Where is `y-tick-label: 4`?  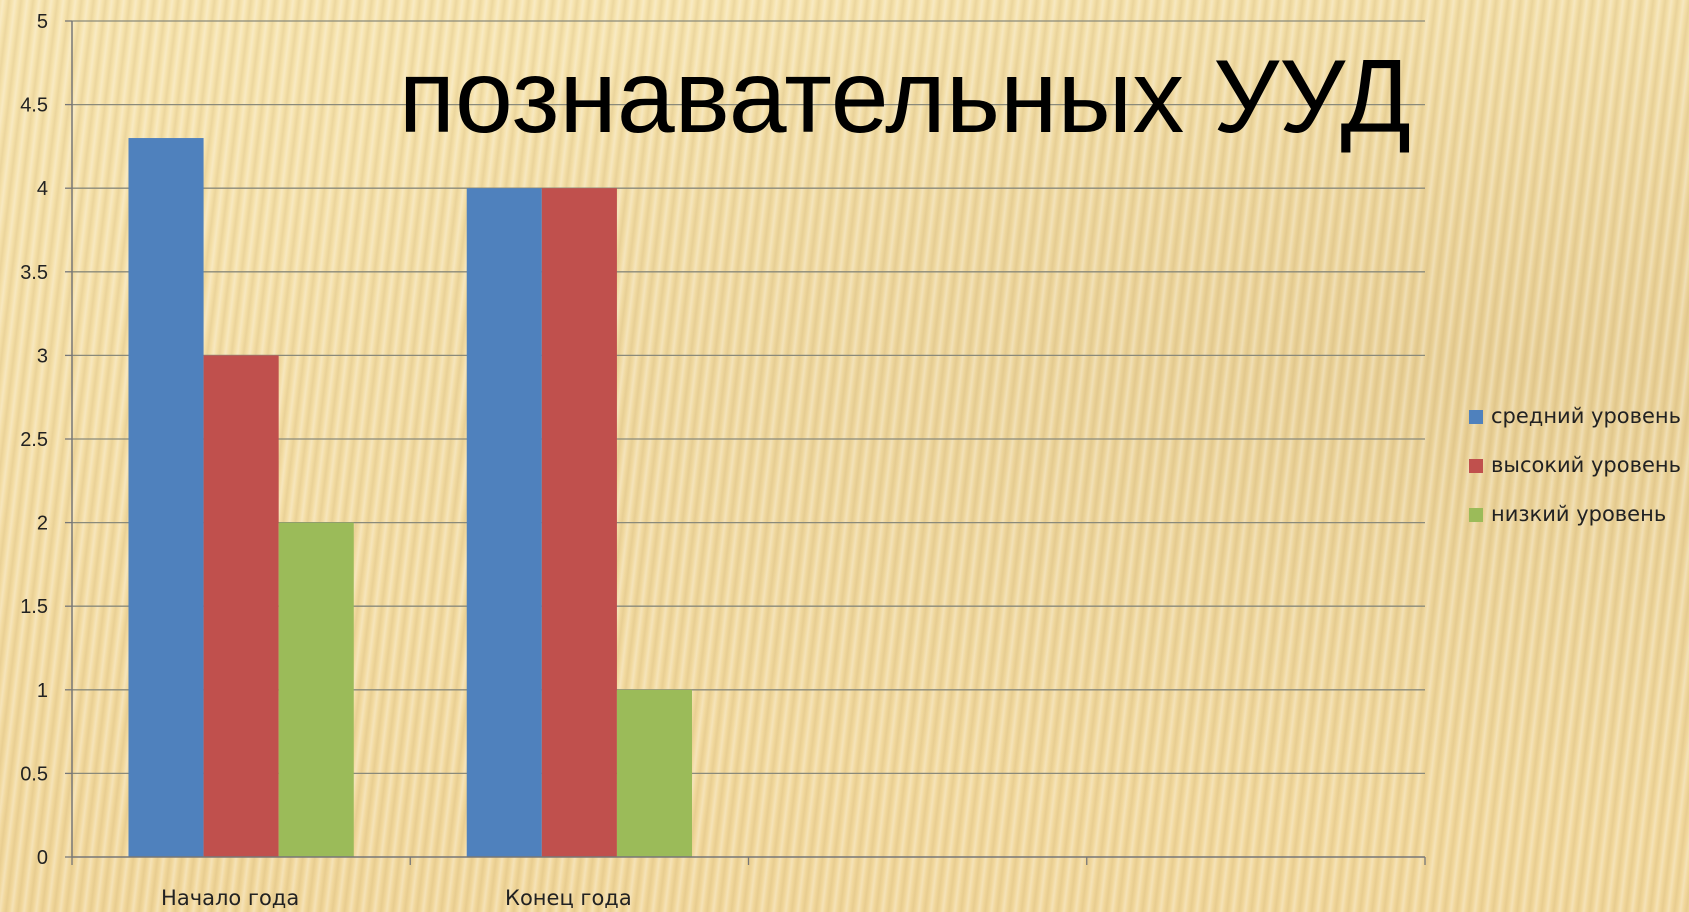 y-tick-label: 4 is located at coordinates (42, 189).